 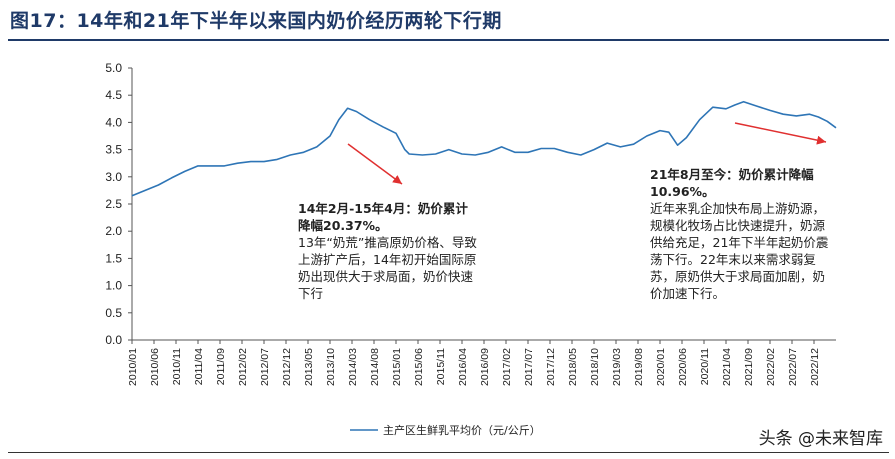 What do you see at coordinates (177, 366) in the screenshot?
I see `x-tick-label: 2010/11` at bounding box center [177, 366].